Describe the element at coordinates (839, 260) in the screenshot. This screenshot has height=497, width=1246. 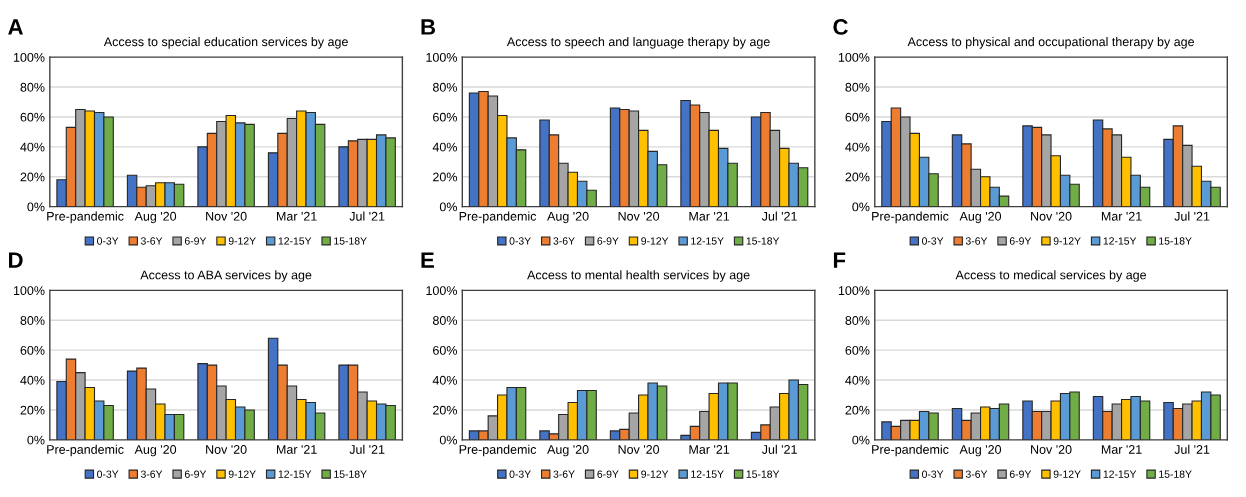
I see `text: F` at that location.